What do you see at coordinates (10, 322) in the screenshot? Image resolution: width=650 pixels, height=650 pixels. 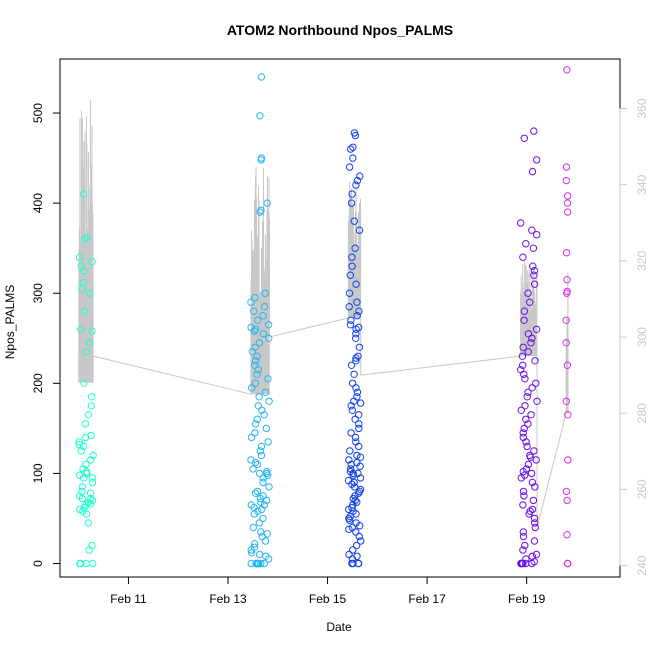 I see `y-axis-label: Npos_PALMS` at bounding box center [10, 322].